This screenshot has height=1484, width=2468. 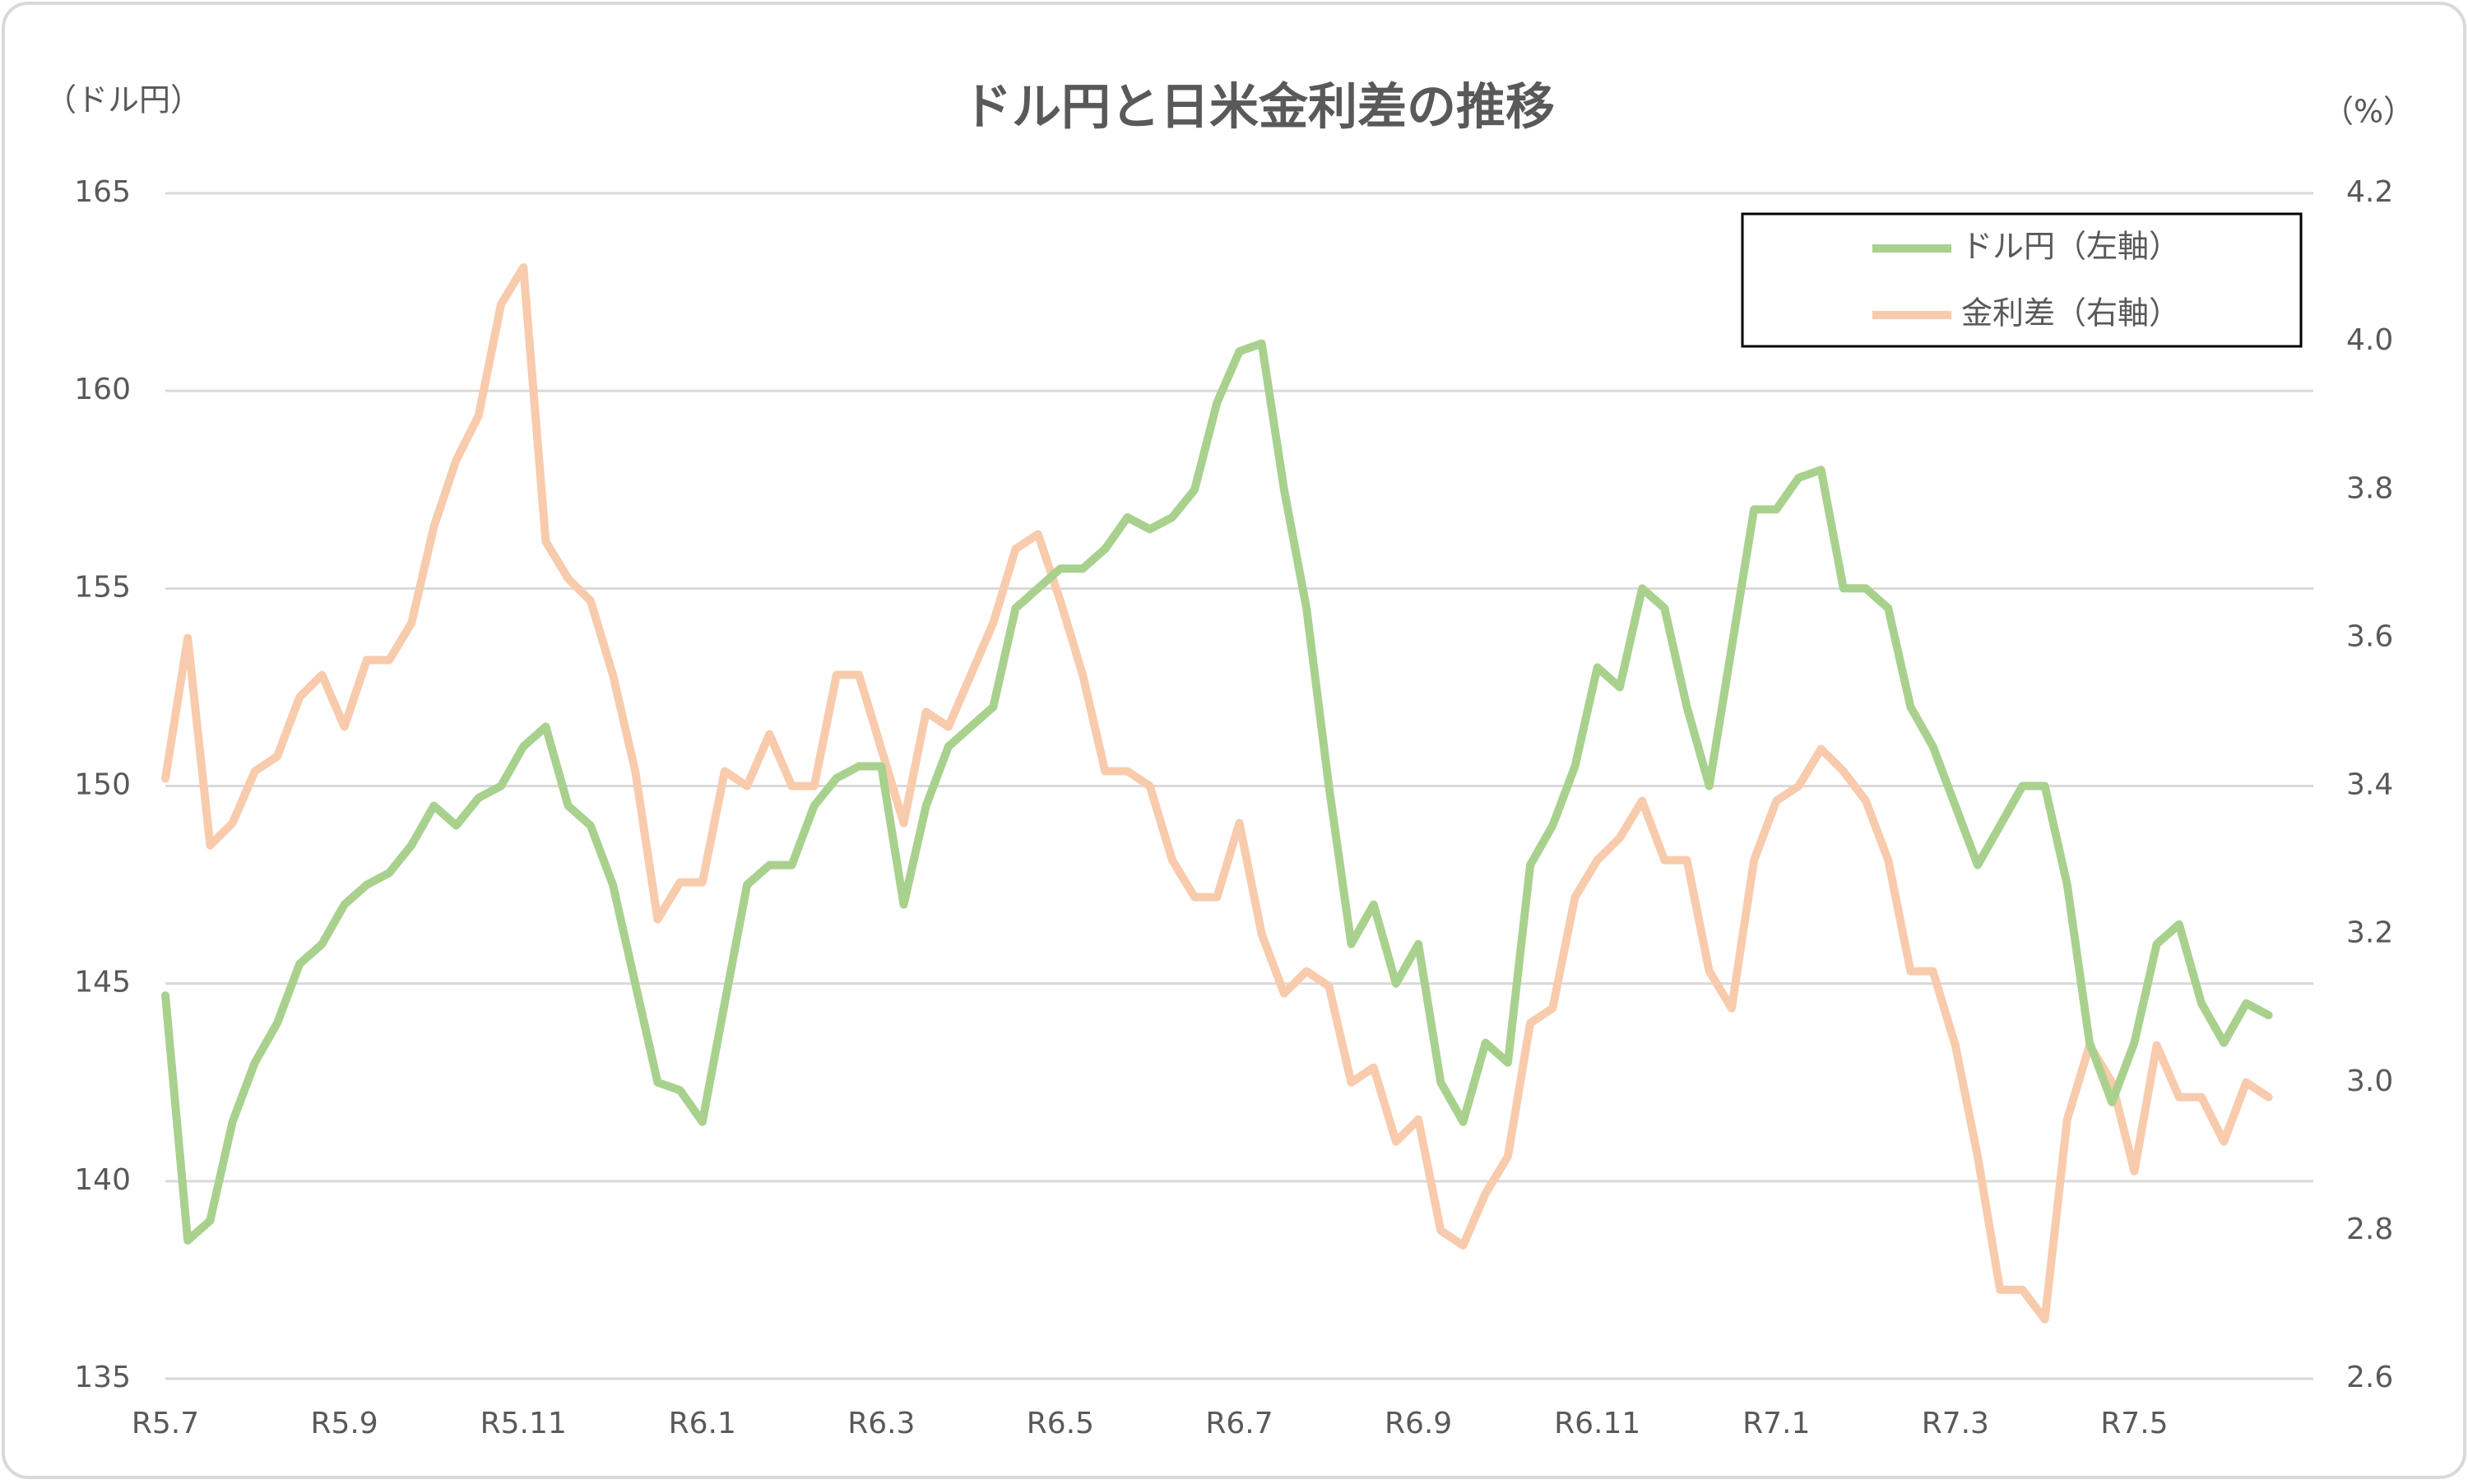 I want to click on y2-tick-label: 4.2, so click(x=2369, y=192).